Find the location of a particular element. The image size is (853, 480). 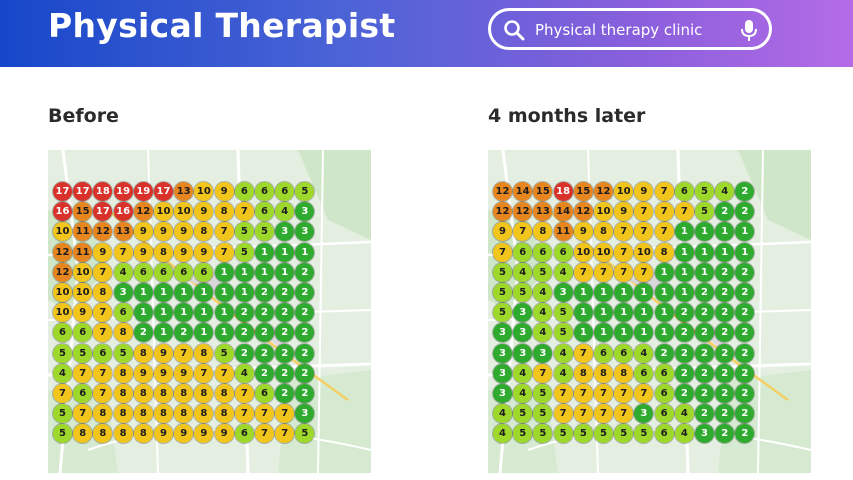

rank-pin: 19 is located at coordinates (143, 191).